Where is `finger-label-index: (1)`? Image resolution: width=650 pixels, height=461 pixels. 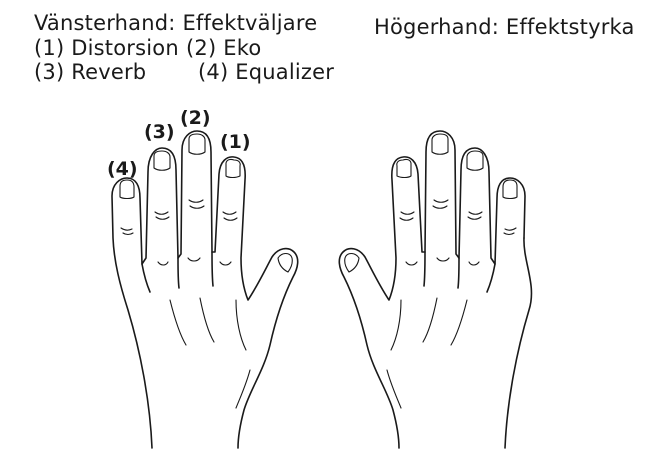 finger-label-index: (1) is located at coordinates (235, 142).